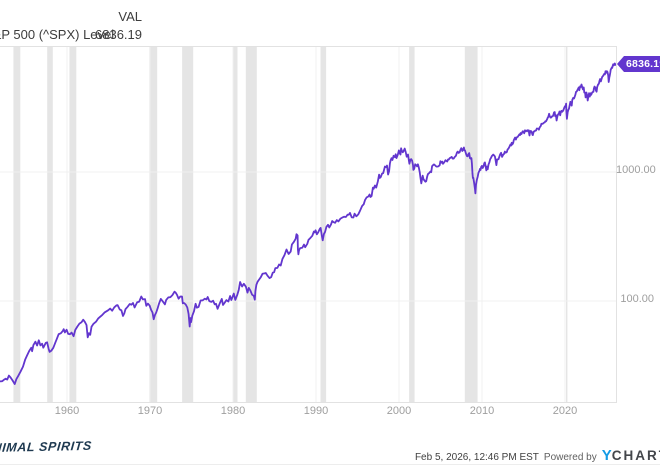 This screenshot has height=470, width=660. I want to click on val-column-header: VAL, so click(130, 16).